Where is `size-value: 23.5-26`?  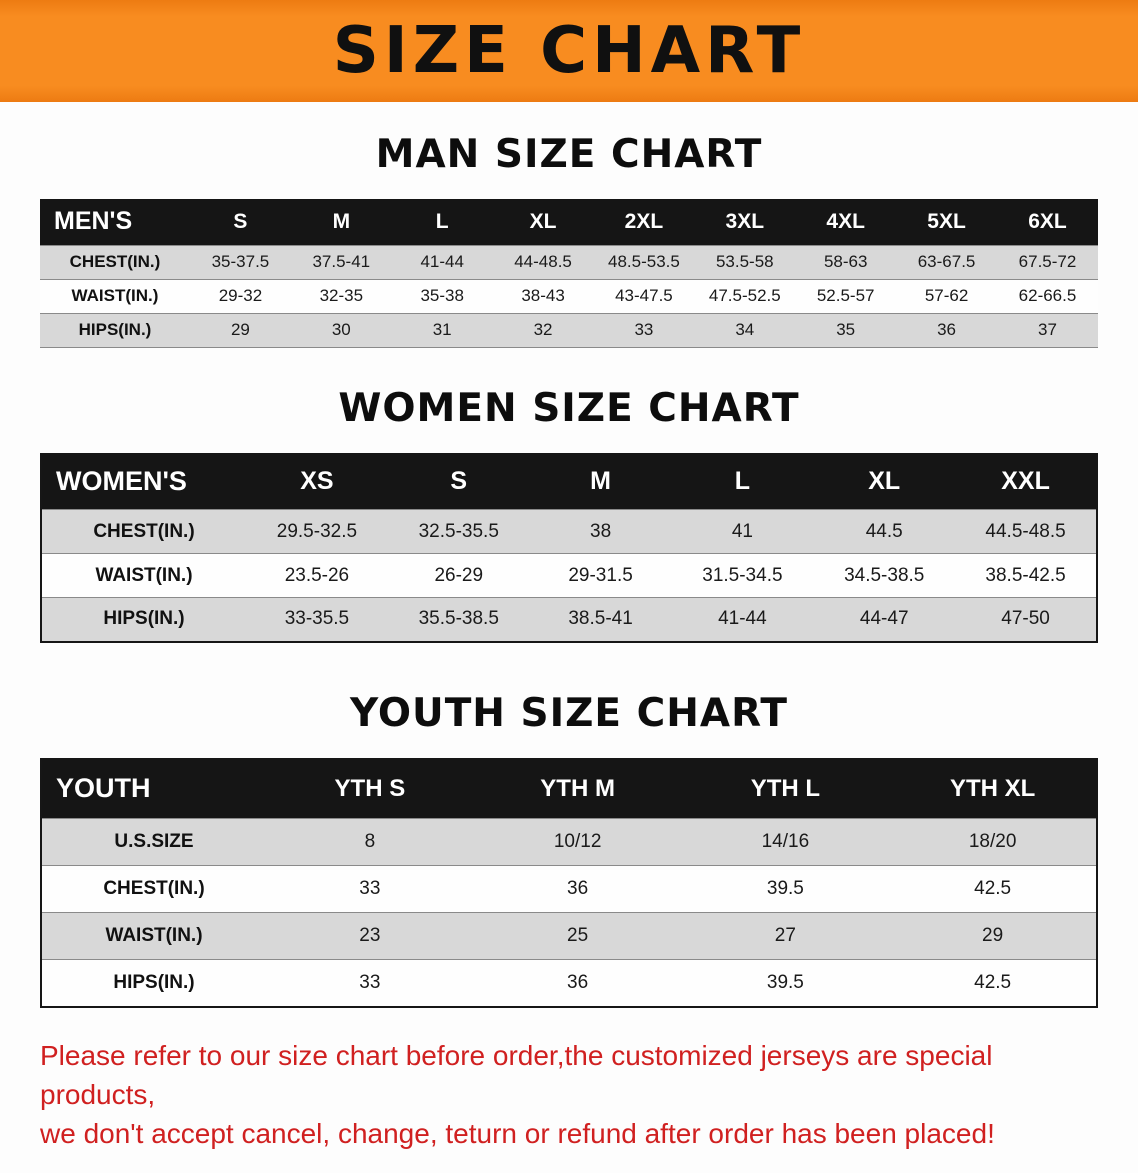
size-value: 23.5-26 is located at coordinates (317, 575).